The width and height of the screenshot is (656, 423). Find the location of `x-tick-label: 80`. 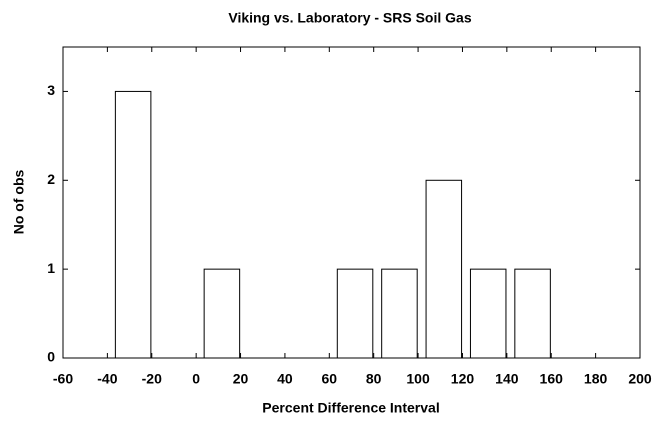

x-tick-label: 80 is located at coordinates (374, 379).